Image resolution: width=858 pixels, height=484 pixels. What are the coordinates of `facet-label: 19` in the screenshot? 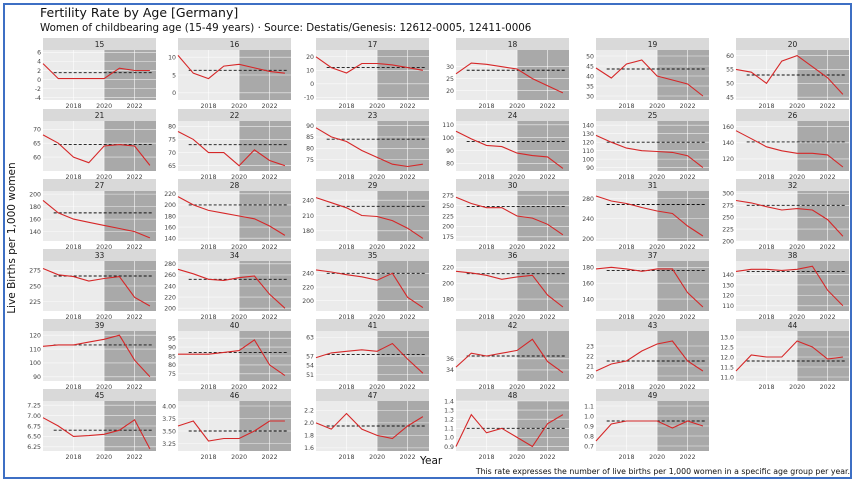 It's located at (653, 44).